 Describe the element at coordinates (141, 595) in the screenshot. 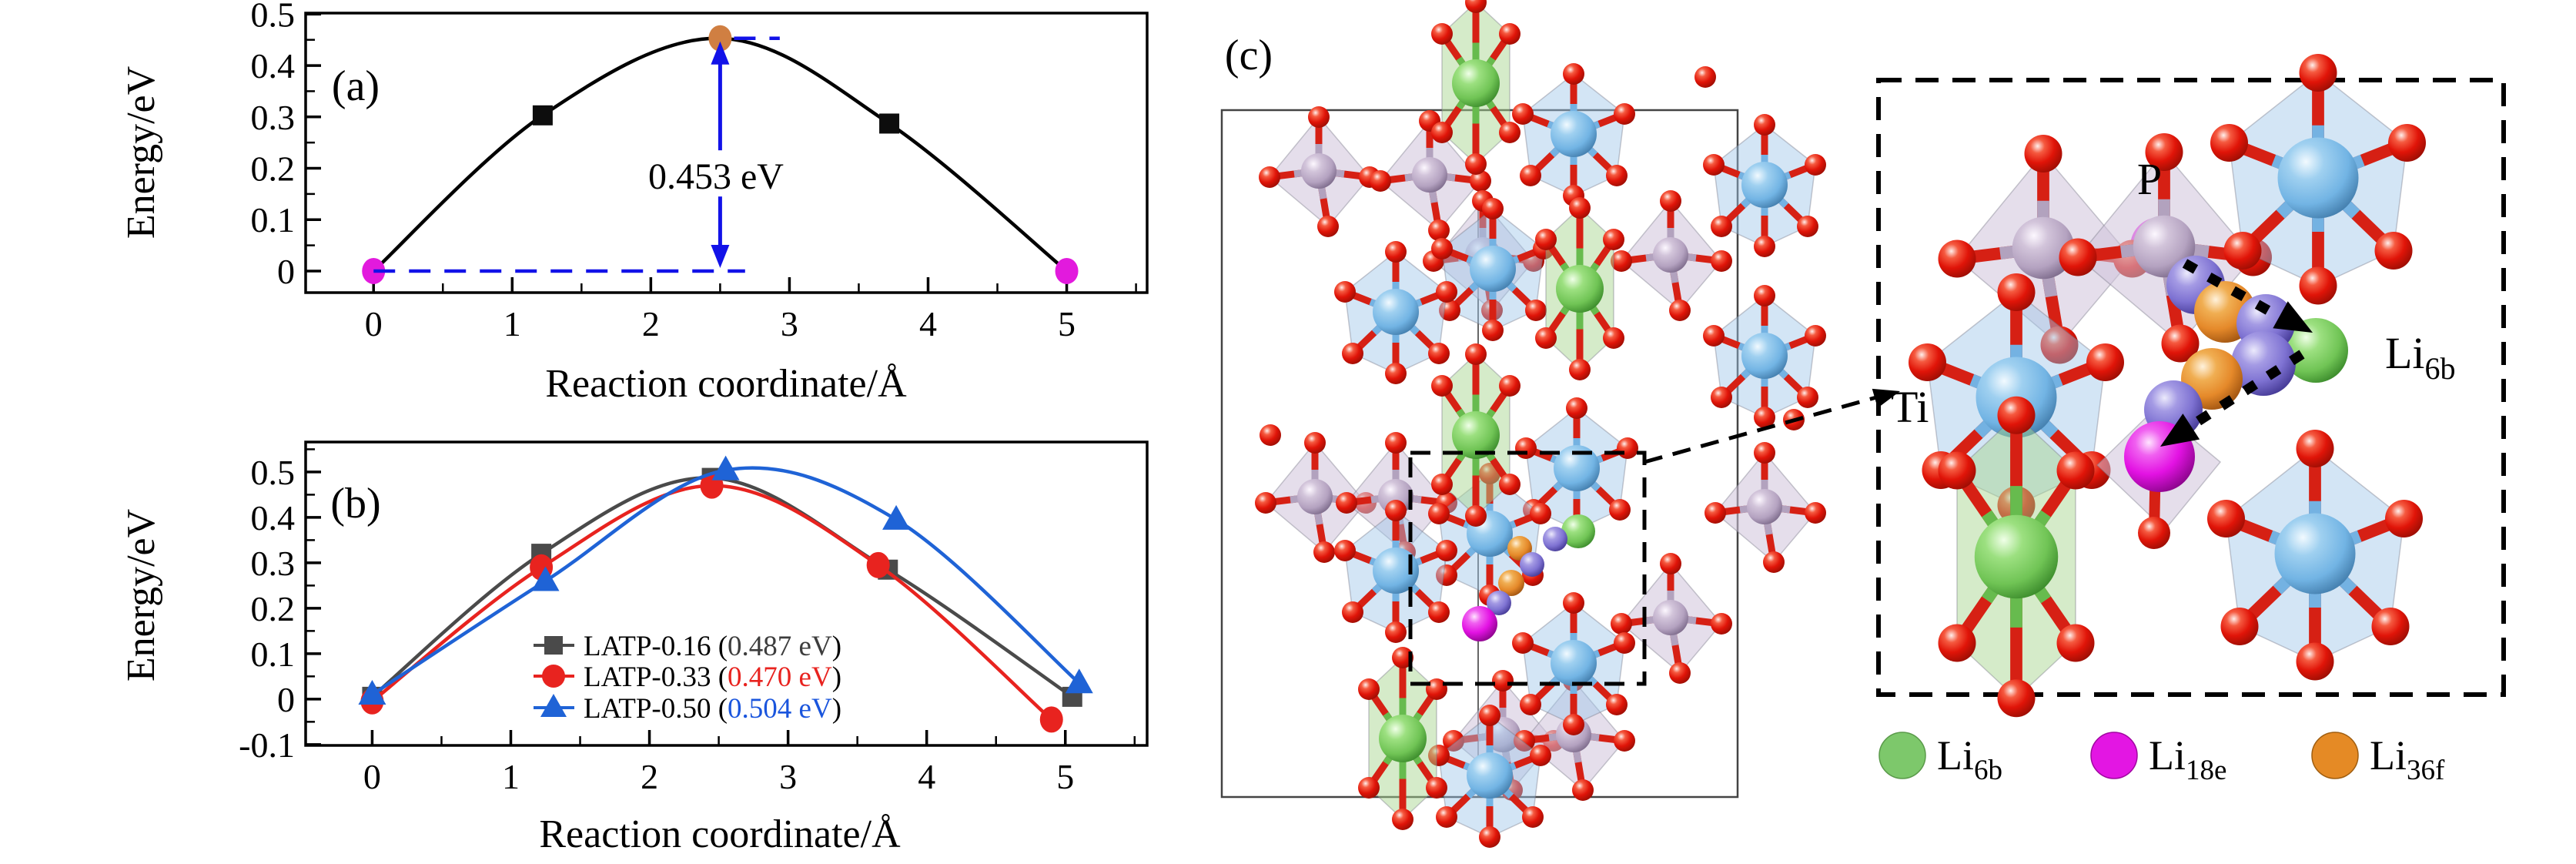

I see `panel-b-ylabel: Energy/eV` at that location.